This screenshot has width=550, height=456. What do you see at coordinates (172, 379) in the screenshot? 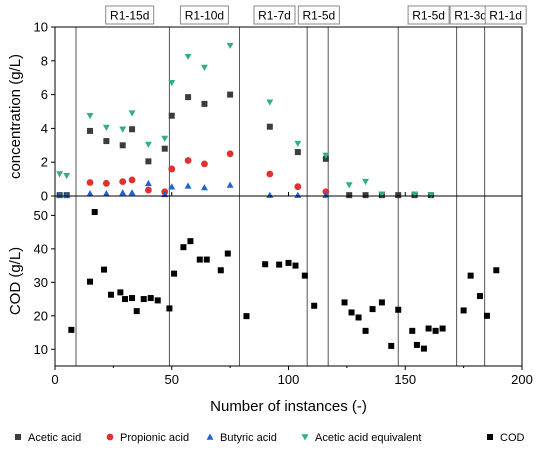
I see `x-tick-label-1: 50` at bounding box center [172, 379].